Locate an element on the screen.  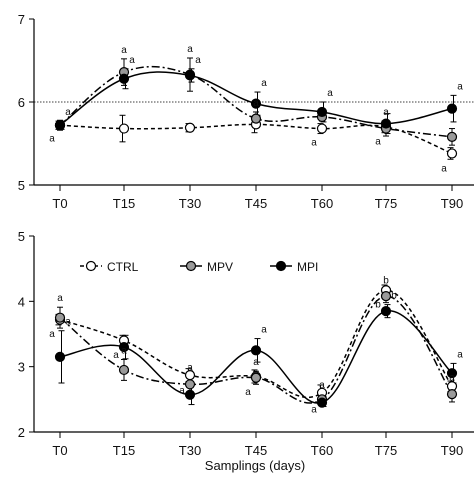
legend: CTRL MPV MPI is located at coordinates (199, 267).